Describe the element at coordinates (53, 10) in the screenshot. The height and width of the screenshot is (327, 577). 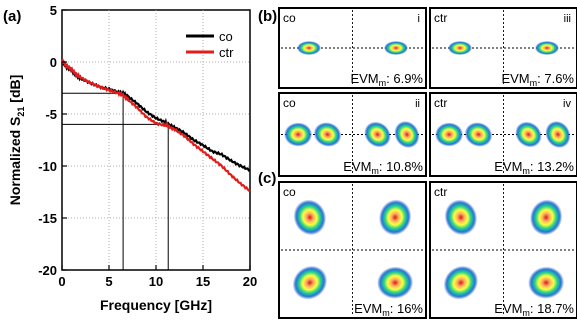
I see `y-tick-label: 5` at that location.